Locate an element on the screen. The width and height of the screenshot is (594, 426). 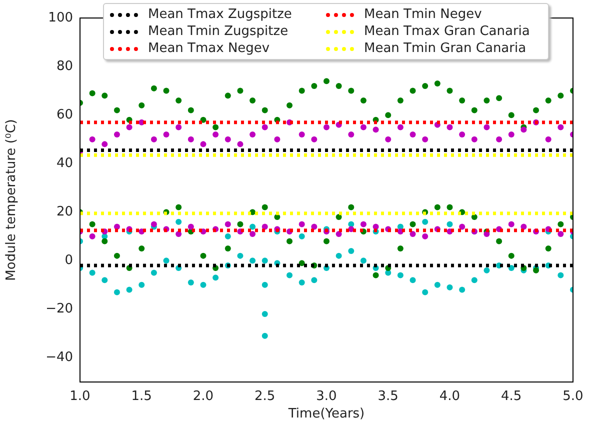
legend-label: Mean Tmax Gran Canaria is located at coordinates (447, 31).